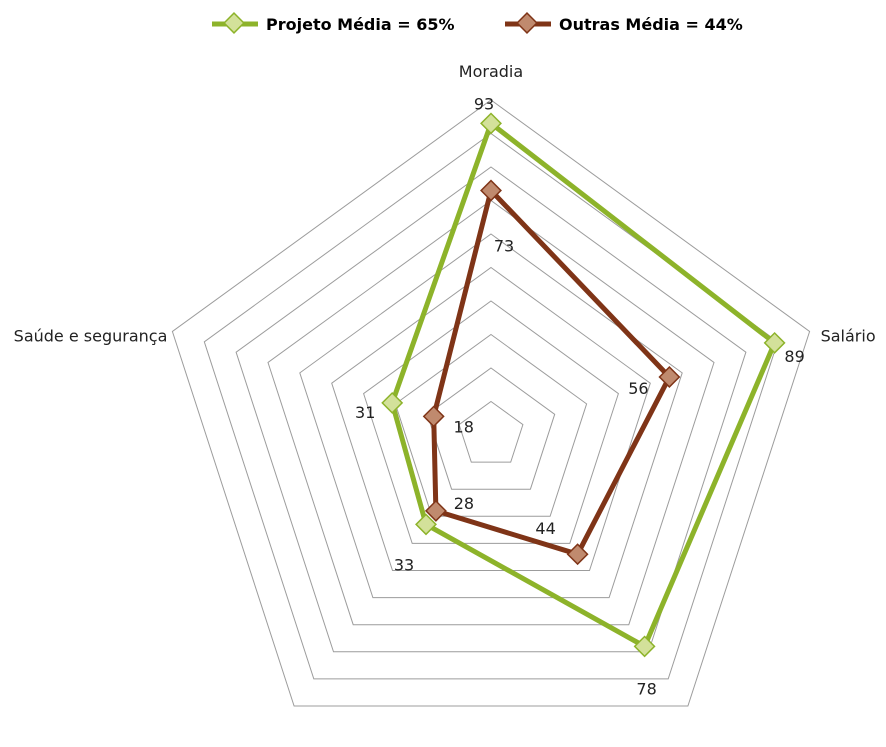 Image resolution: width=886 pixels, height=747 pixels. What do you see at coordinates (464, 426) in the screenshot?
I see `data-label: 18` at bounding box center [464, 426].